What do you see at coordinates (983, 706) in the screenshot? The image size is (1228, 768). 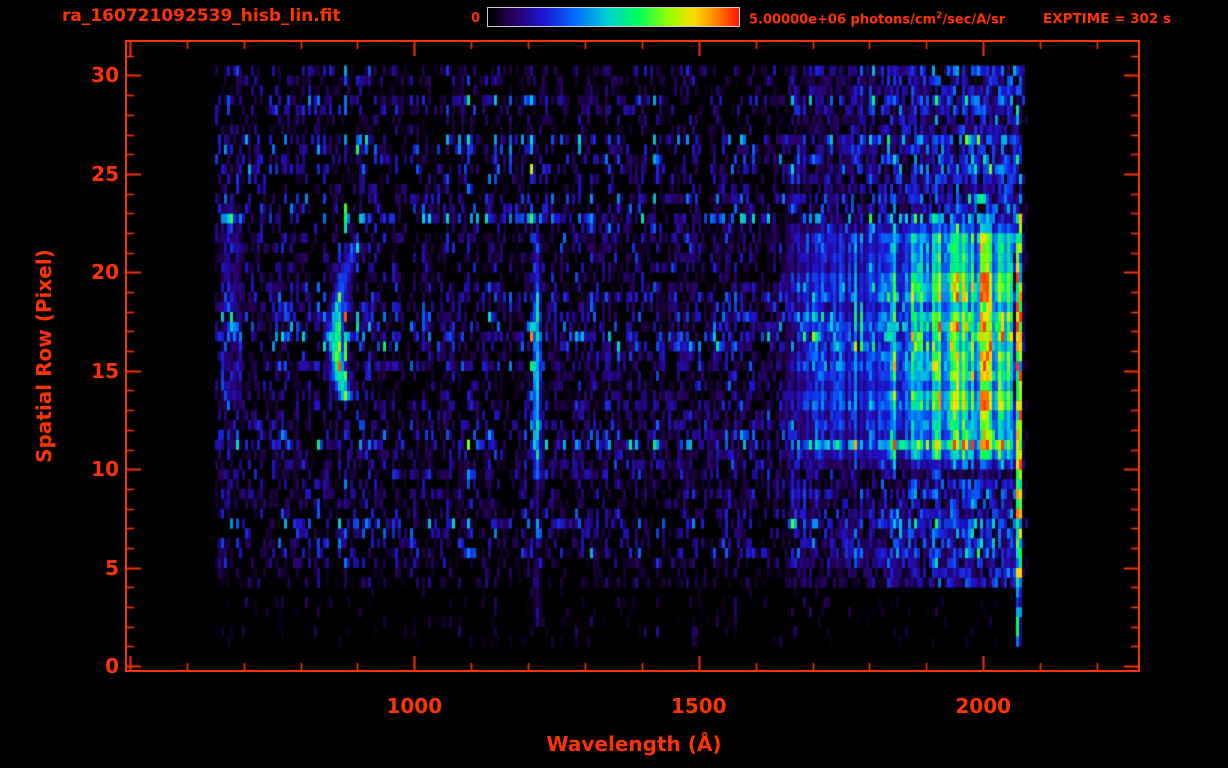 I see `x-tick-label: 2000` at bounding box center [983, 706].